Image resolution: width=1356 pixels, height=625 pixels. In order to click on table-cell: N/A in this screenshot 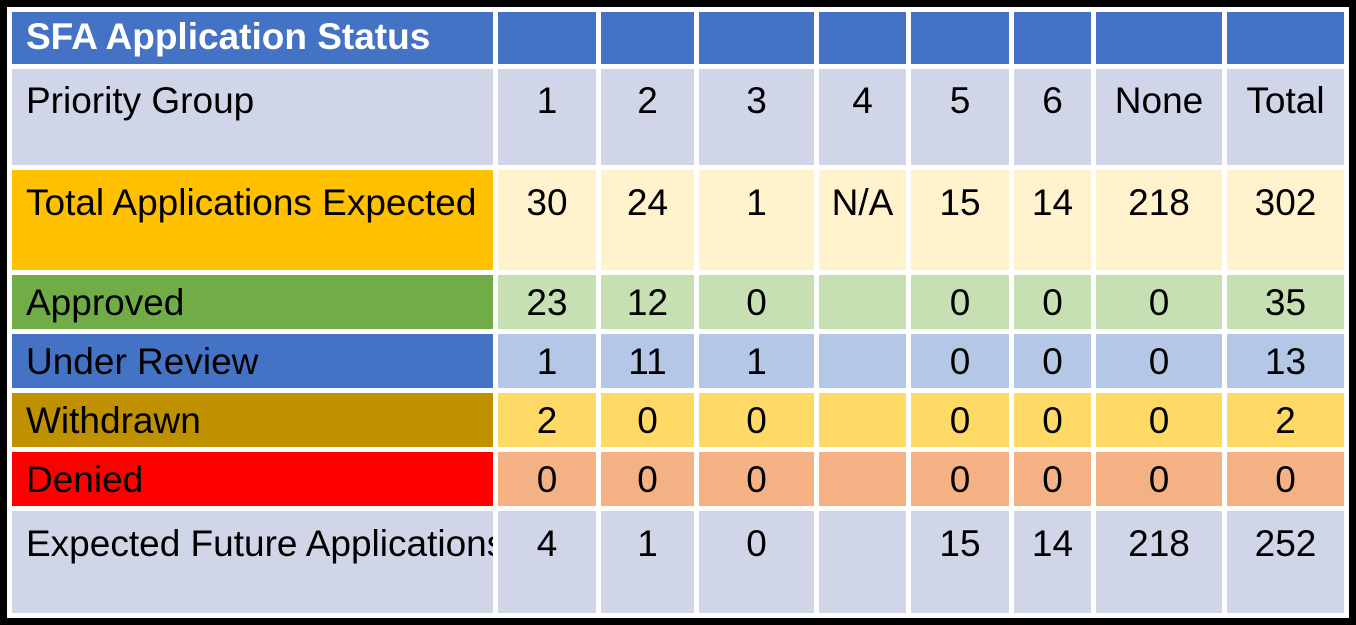, I will do `click(862, 220)`.